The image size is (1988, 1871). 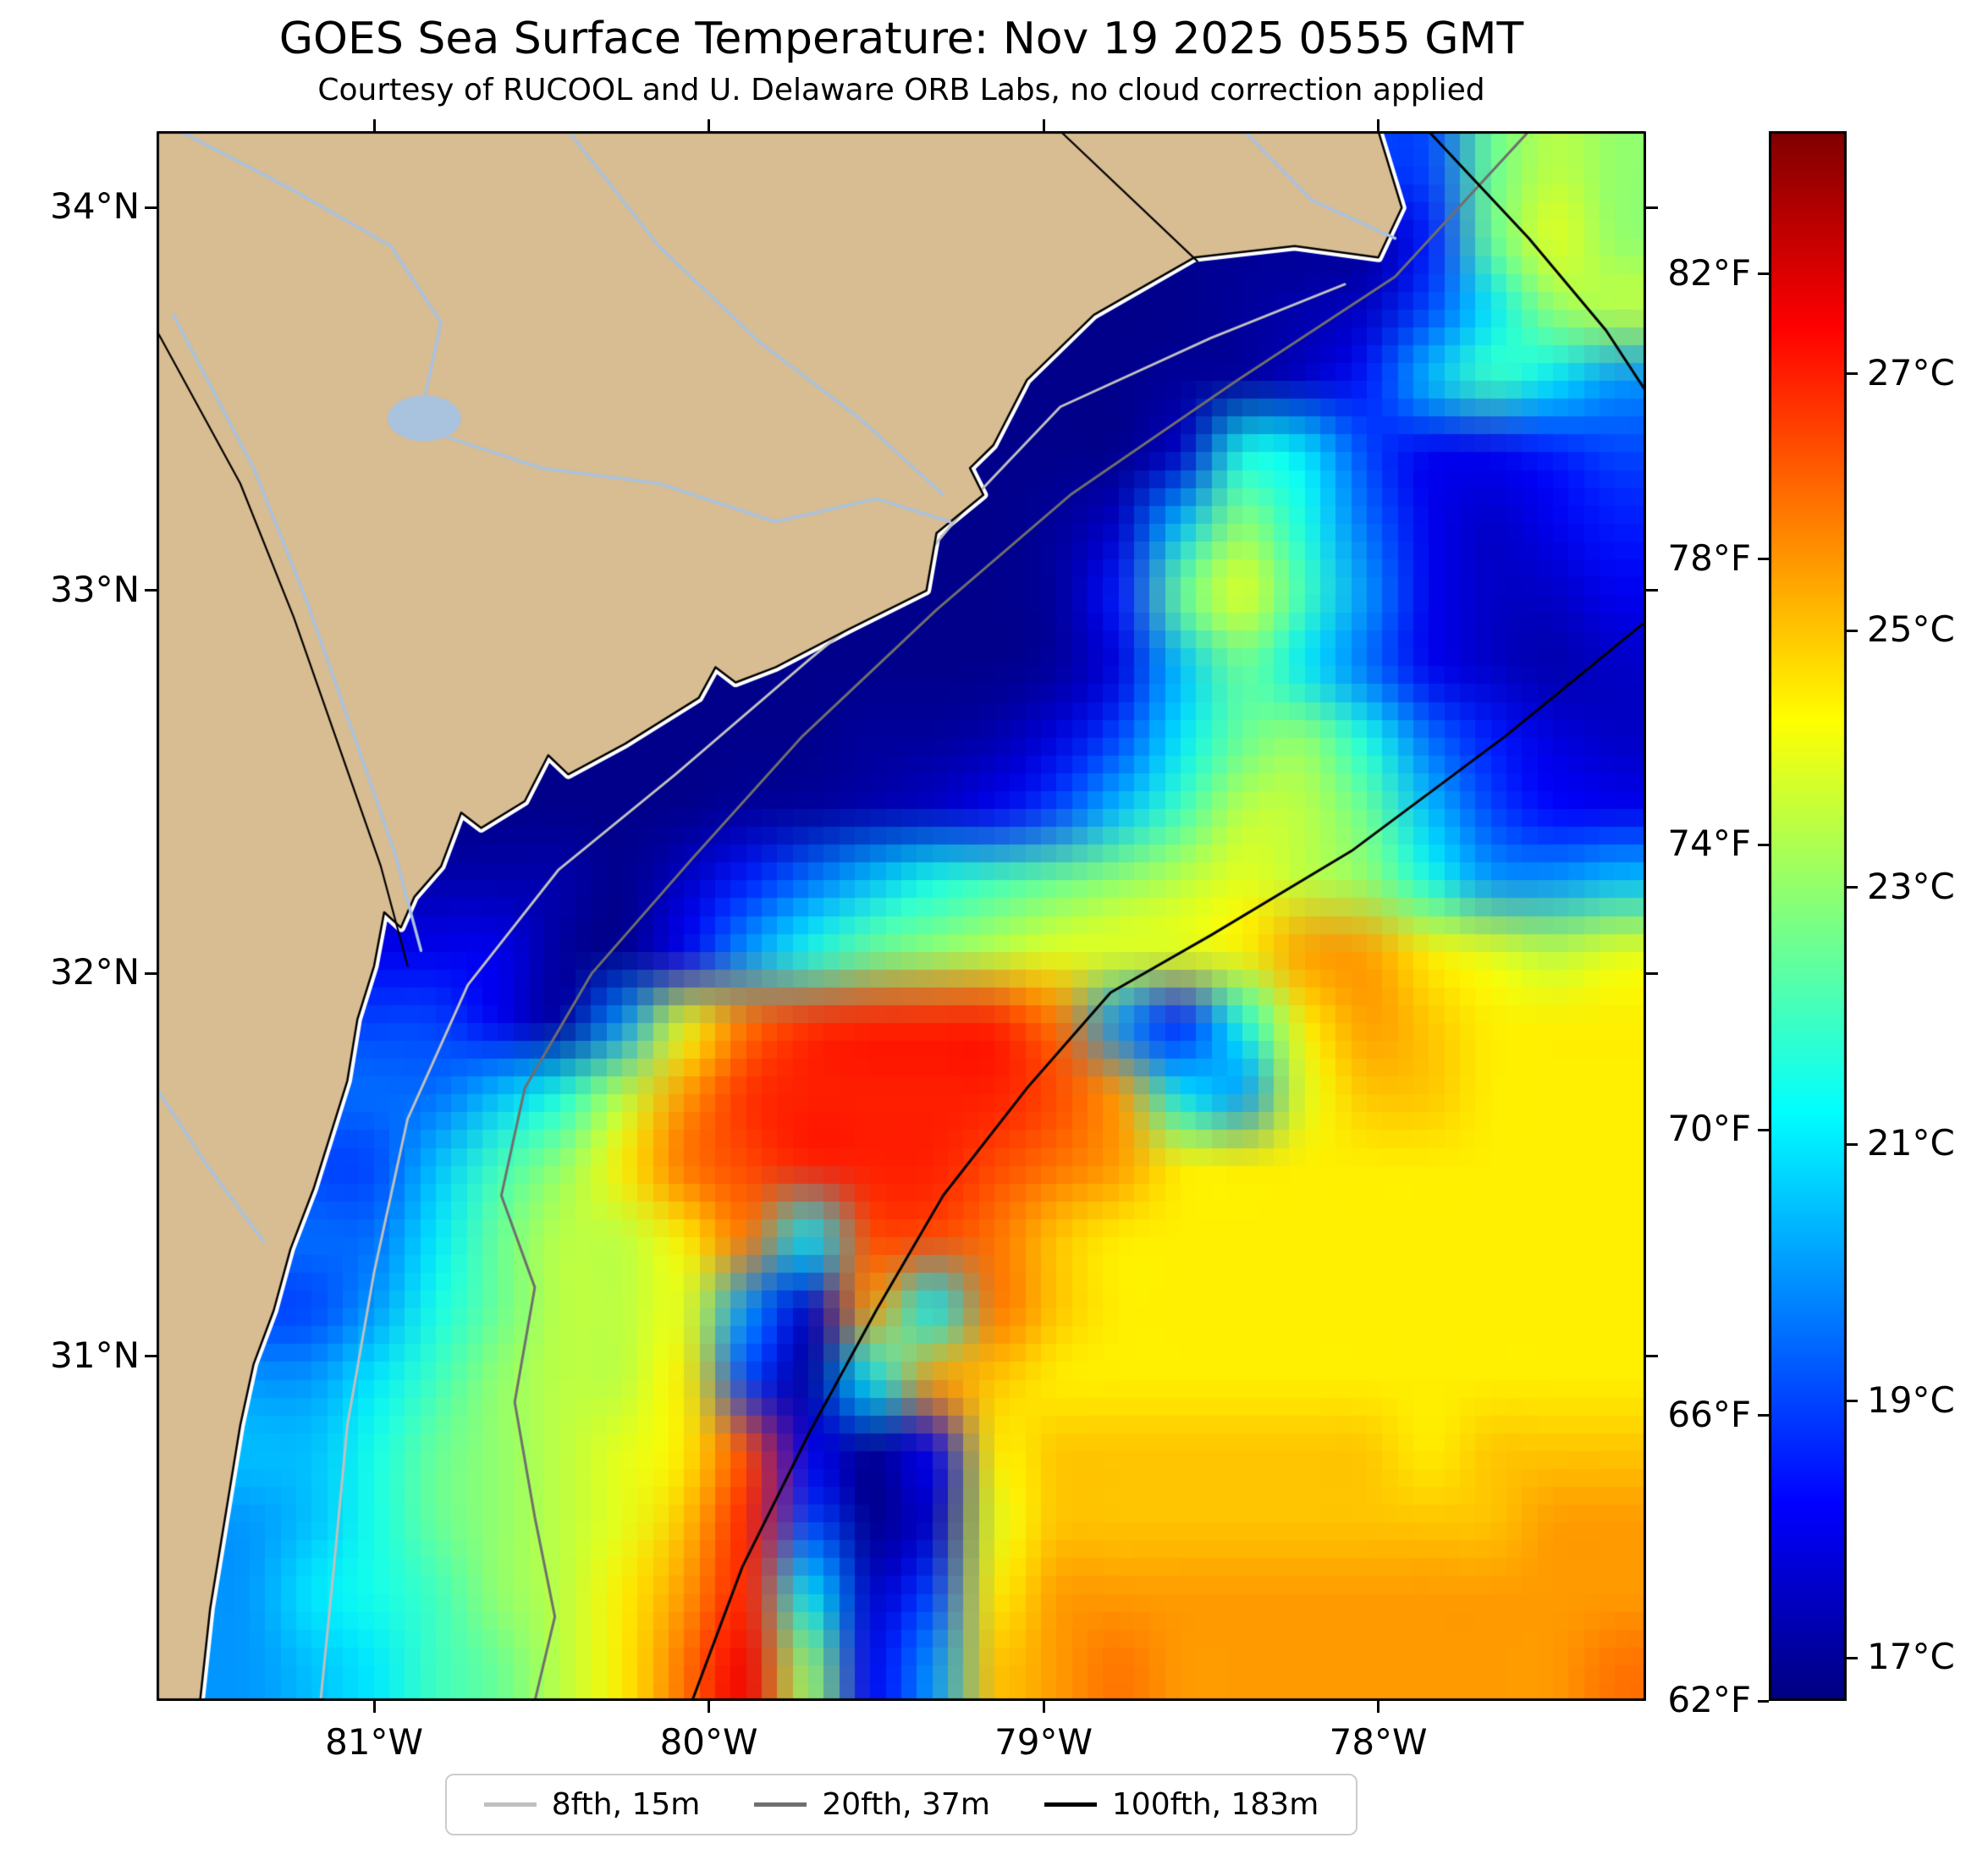 I want to click on colorbar-c-label: 25°C, so click(x=1911, y=630).